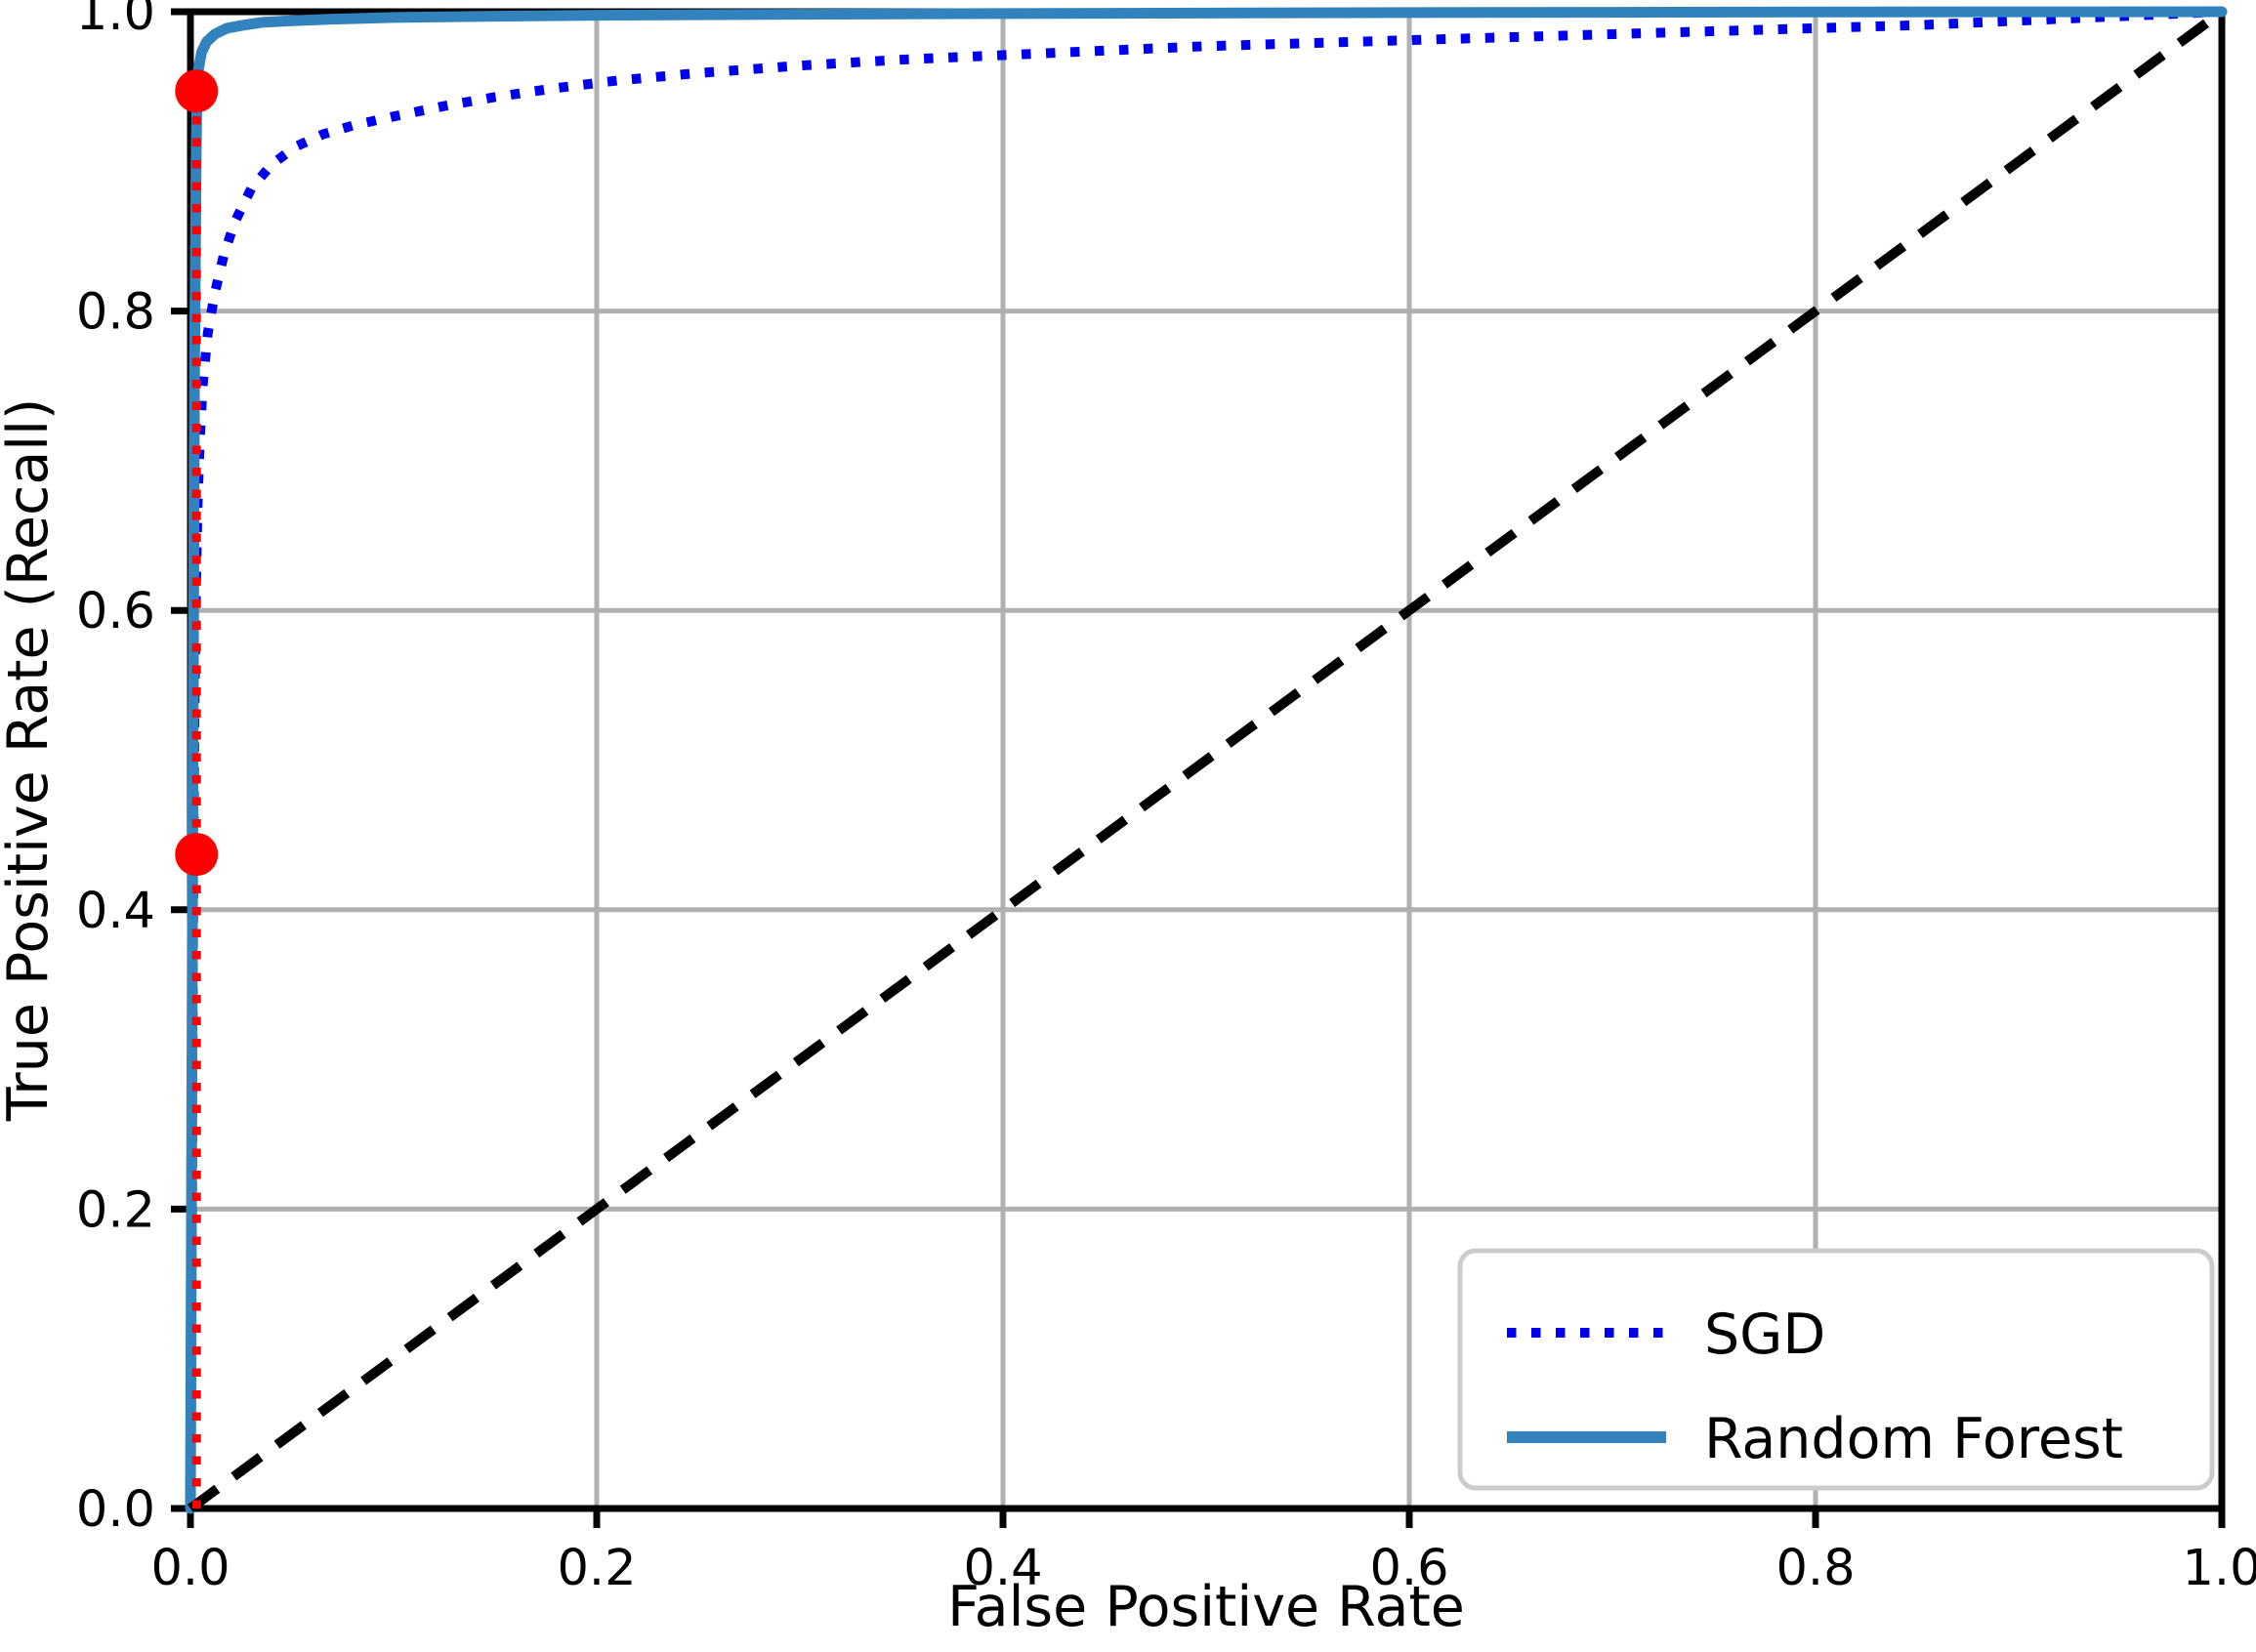 This screenshot has height=1652, width=2256. What do you see at coordinates (1816, 1568) in the screenshot?
I see `x-tick-label: 0.8` at bounding box center [1816, 1568].